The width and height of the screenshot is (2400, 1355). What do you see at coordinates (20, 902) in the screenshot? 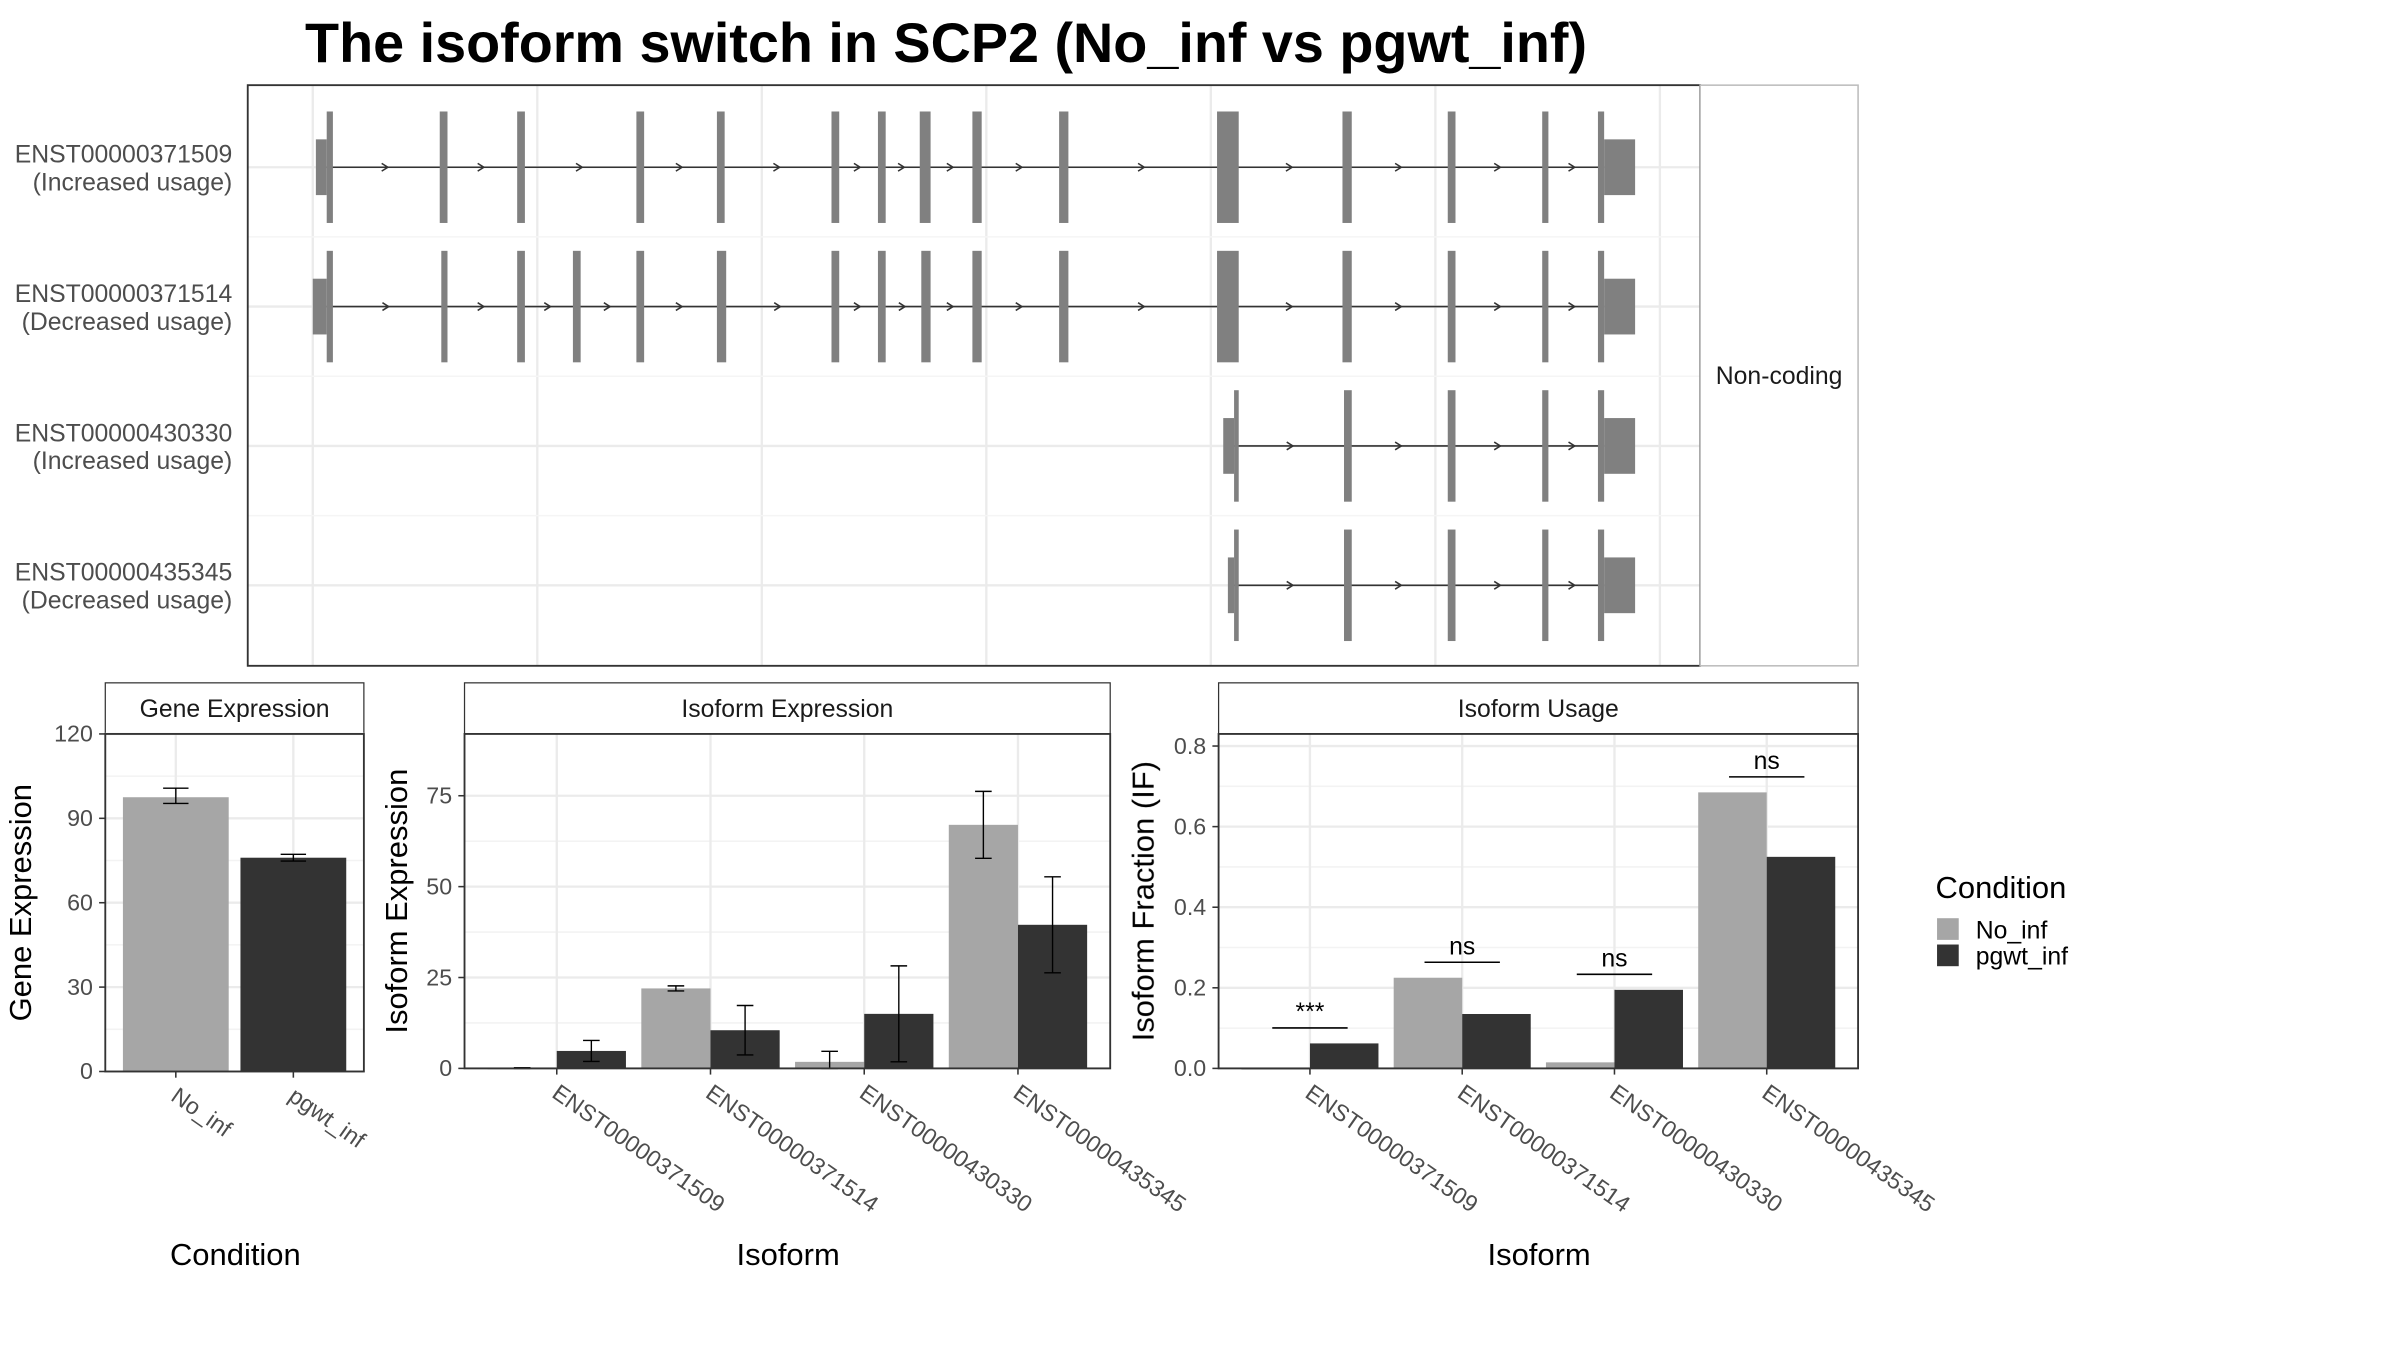
I see `y-axis-title: Gene Expression` at bounding box center [20, 902].